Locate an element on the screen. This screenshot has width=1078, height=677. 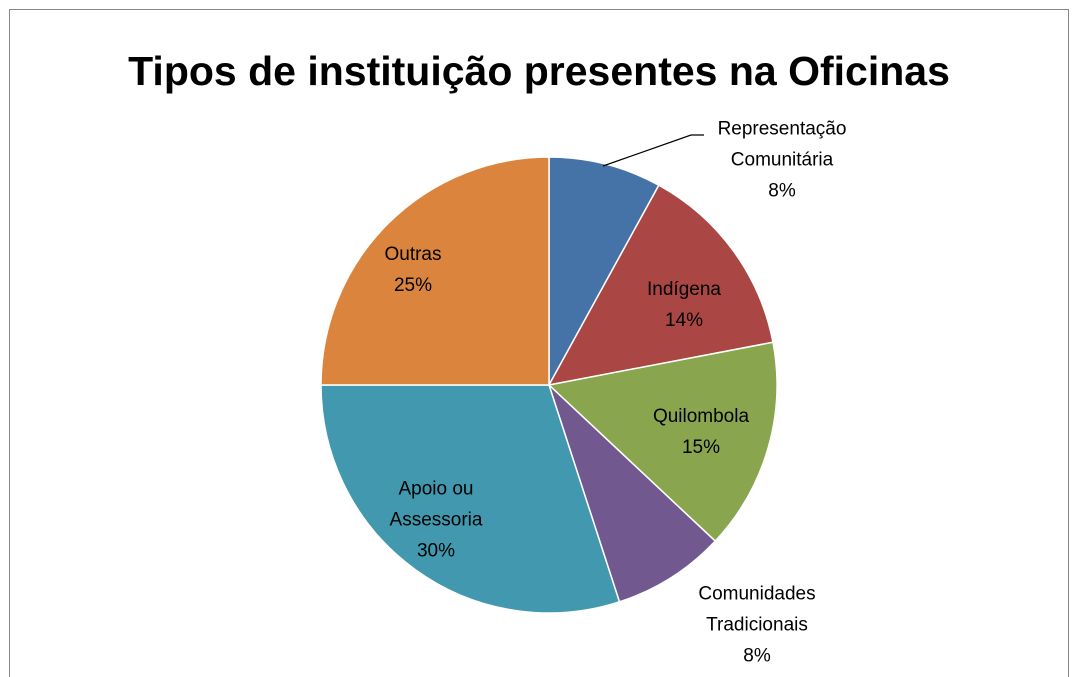
slice-label: Quilombola 15% is located at coordinates (701, 432).